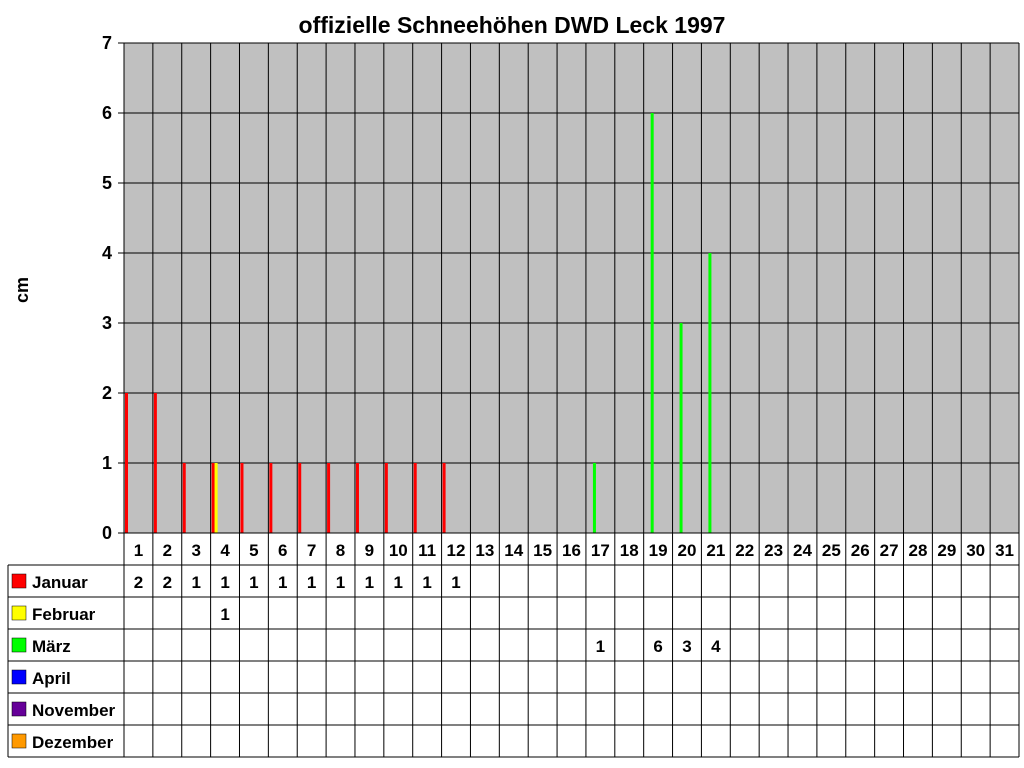 This screenshot has width=1024, height=768. I want to click on x-tick-label: 21, so click(715, 550).